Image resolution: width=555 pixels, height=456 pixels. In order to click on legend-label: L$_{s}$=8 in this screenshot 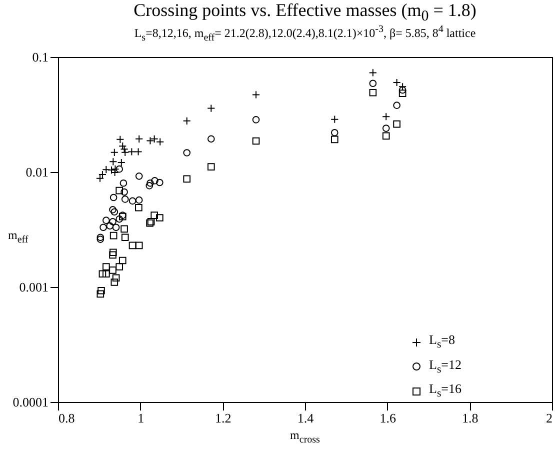, I will do `click(442, 342)`.